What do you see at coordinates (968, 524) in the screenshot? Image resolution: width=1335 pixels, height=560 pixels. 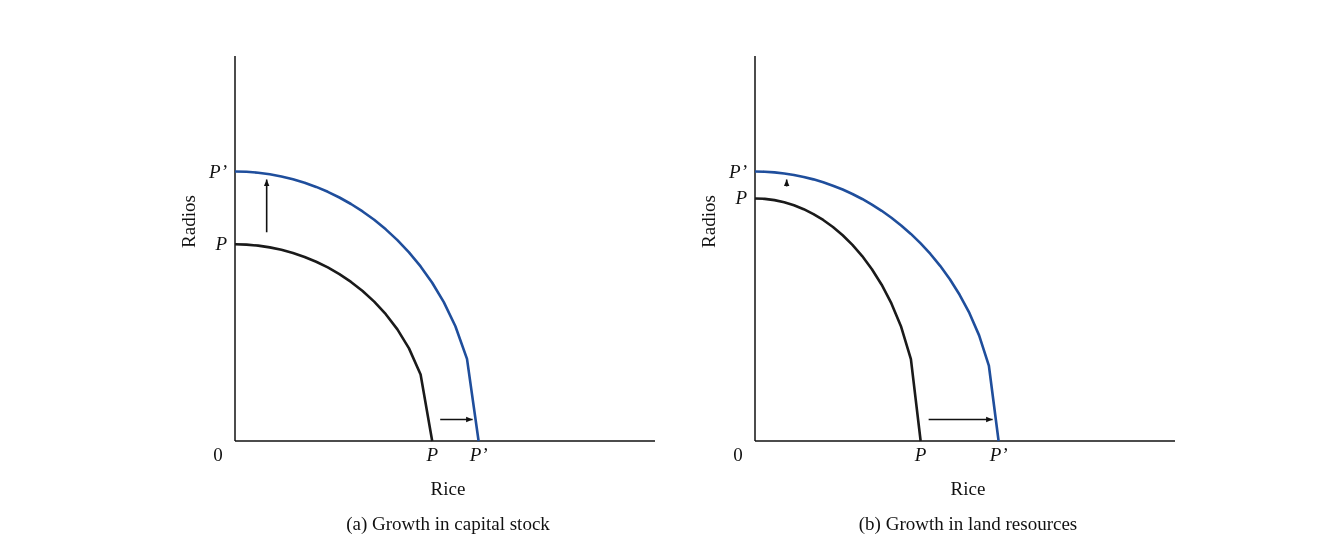 I see `text: (b) Growth in land resources` at bounding box center [968, 524].